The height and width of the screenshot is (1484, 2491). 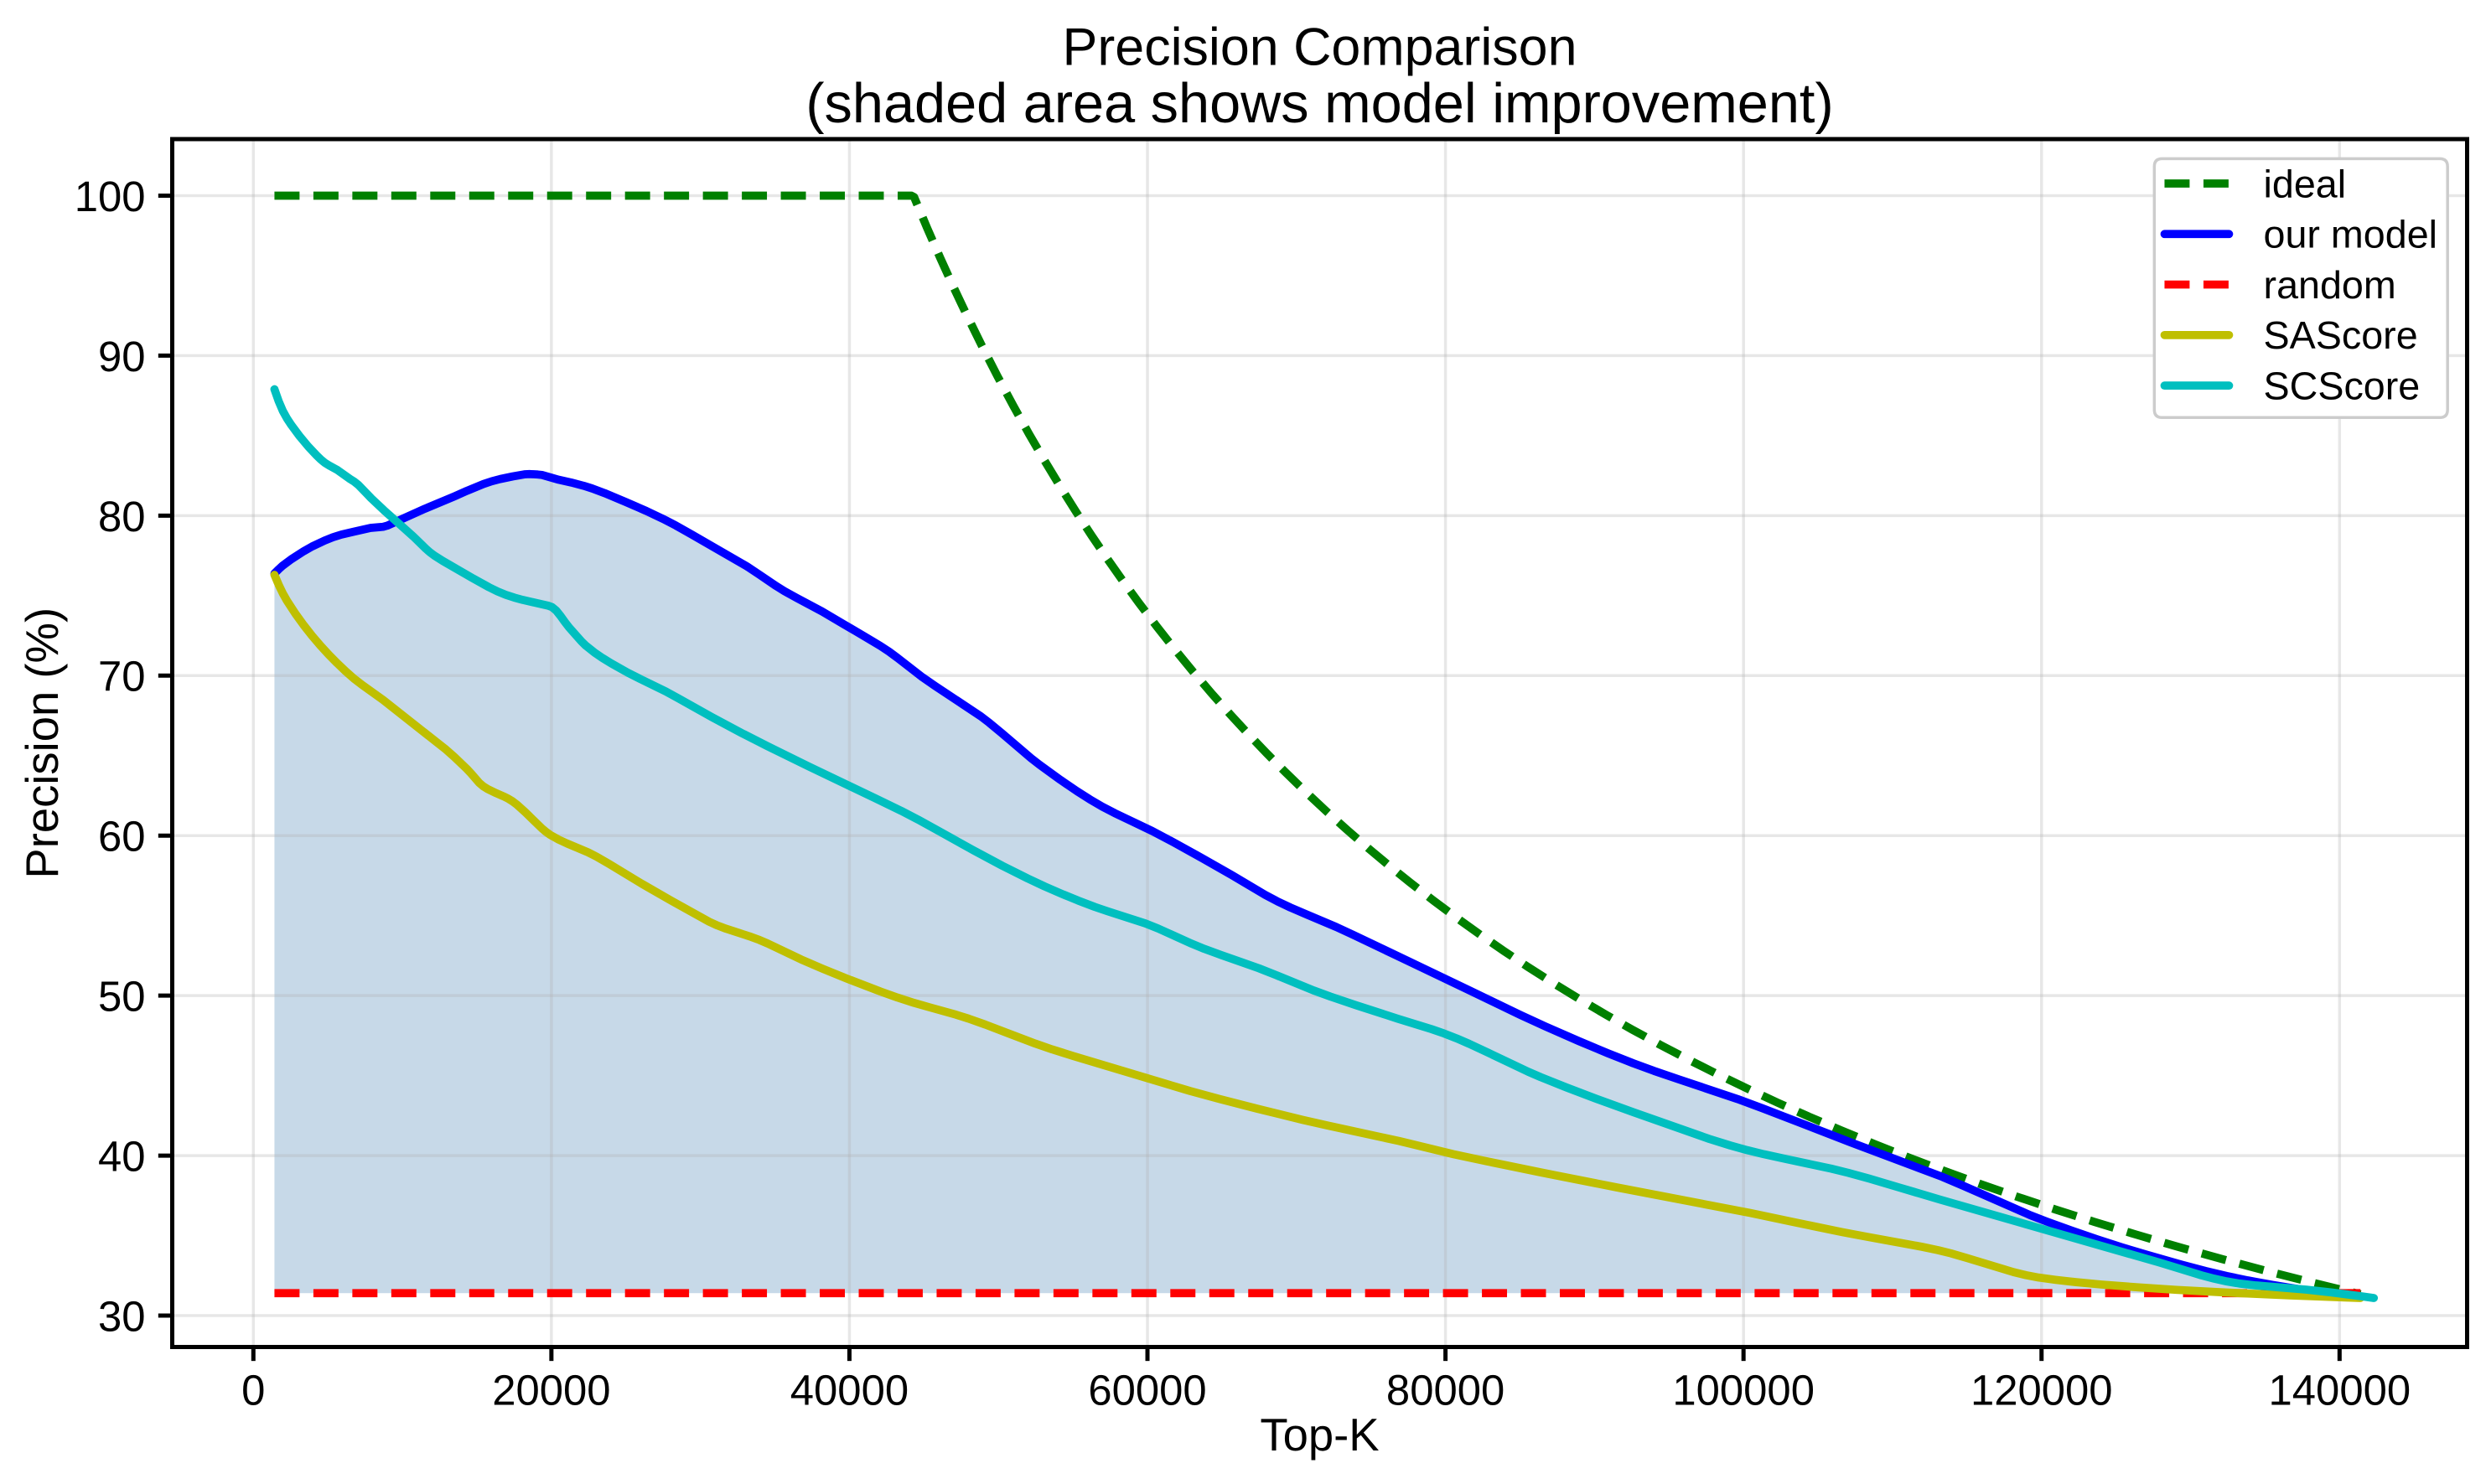 I want to click on svg-text: SAScore, so click(x=2341, y=335).